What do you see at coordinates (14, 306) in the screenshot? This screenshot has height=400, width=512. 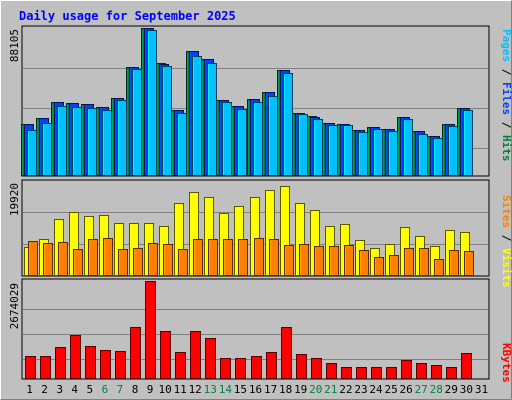 I see `kbytes-panel-max-label: 2674029` at bounding box center [14, 306].